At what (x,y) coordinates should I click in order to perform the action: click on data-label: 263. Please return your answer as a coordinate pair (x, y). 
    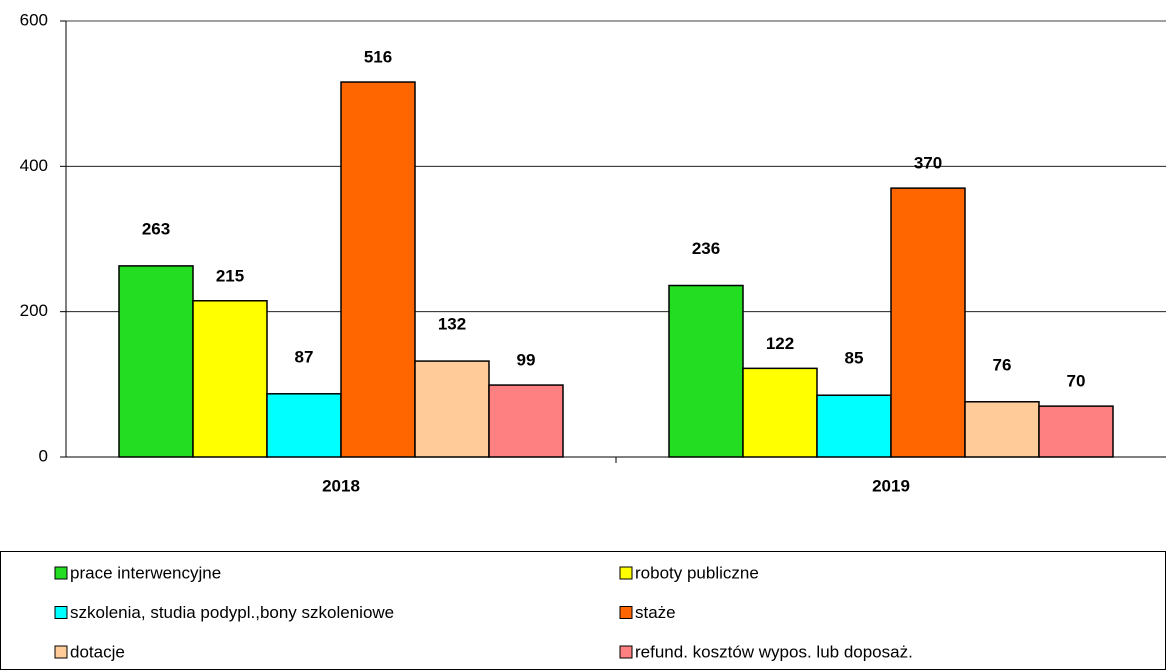
    Looking at the image, I should click on (156, 228).